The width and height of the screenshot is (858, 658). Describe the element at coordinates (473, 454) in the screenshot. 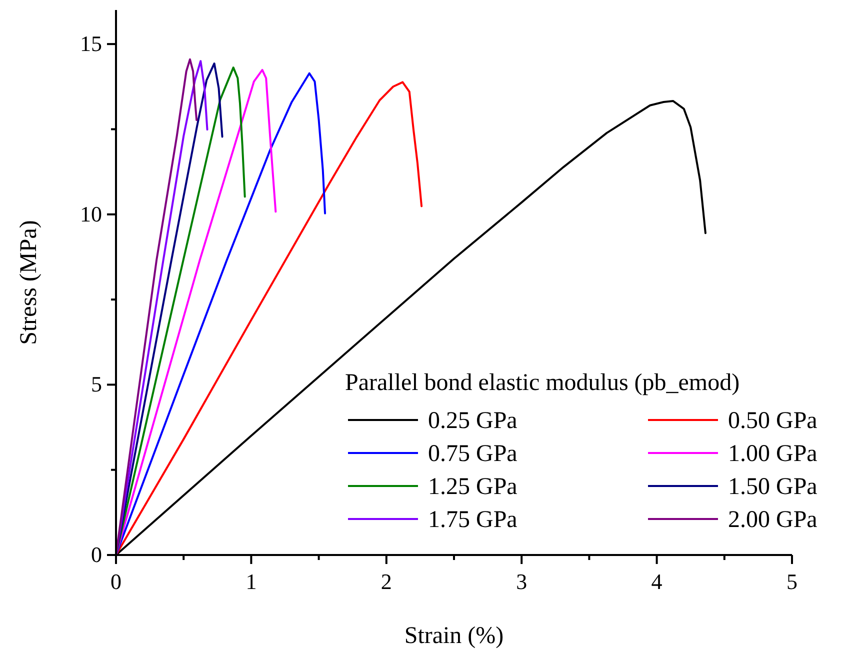

I see `legend-label: 0.75 GPa` at that location.